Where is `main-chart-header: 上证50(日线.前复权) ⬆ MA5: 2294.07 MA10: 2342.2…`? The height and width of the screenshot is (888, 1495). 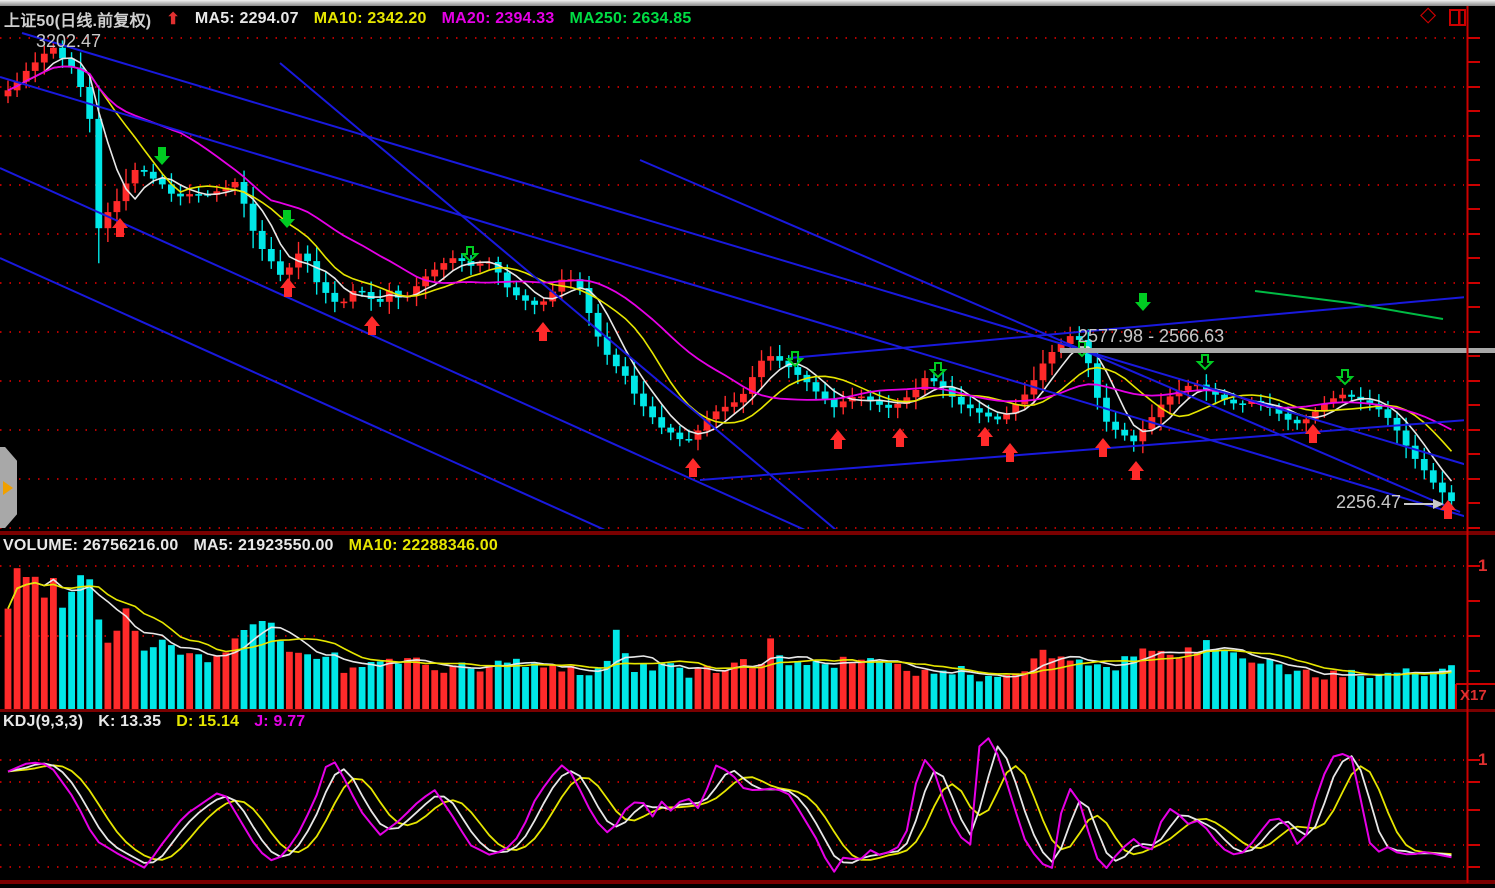 main-chart-header: 上证50(日线.前复权) ⬆ MA5: 2294.07 MA10: 2342.2… is located at coordinates (348, 19).